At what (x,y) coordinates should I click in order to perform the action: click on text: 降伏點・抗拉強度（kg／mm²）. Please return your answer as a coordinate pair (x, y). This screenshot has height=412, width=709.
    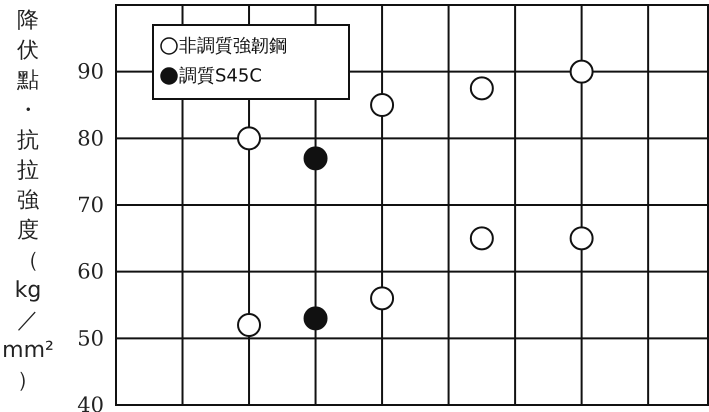
    Looking at the image, I should click on (28, 200).